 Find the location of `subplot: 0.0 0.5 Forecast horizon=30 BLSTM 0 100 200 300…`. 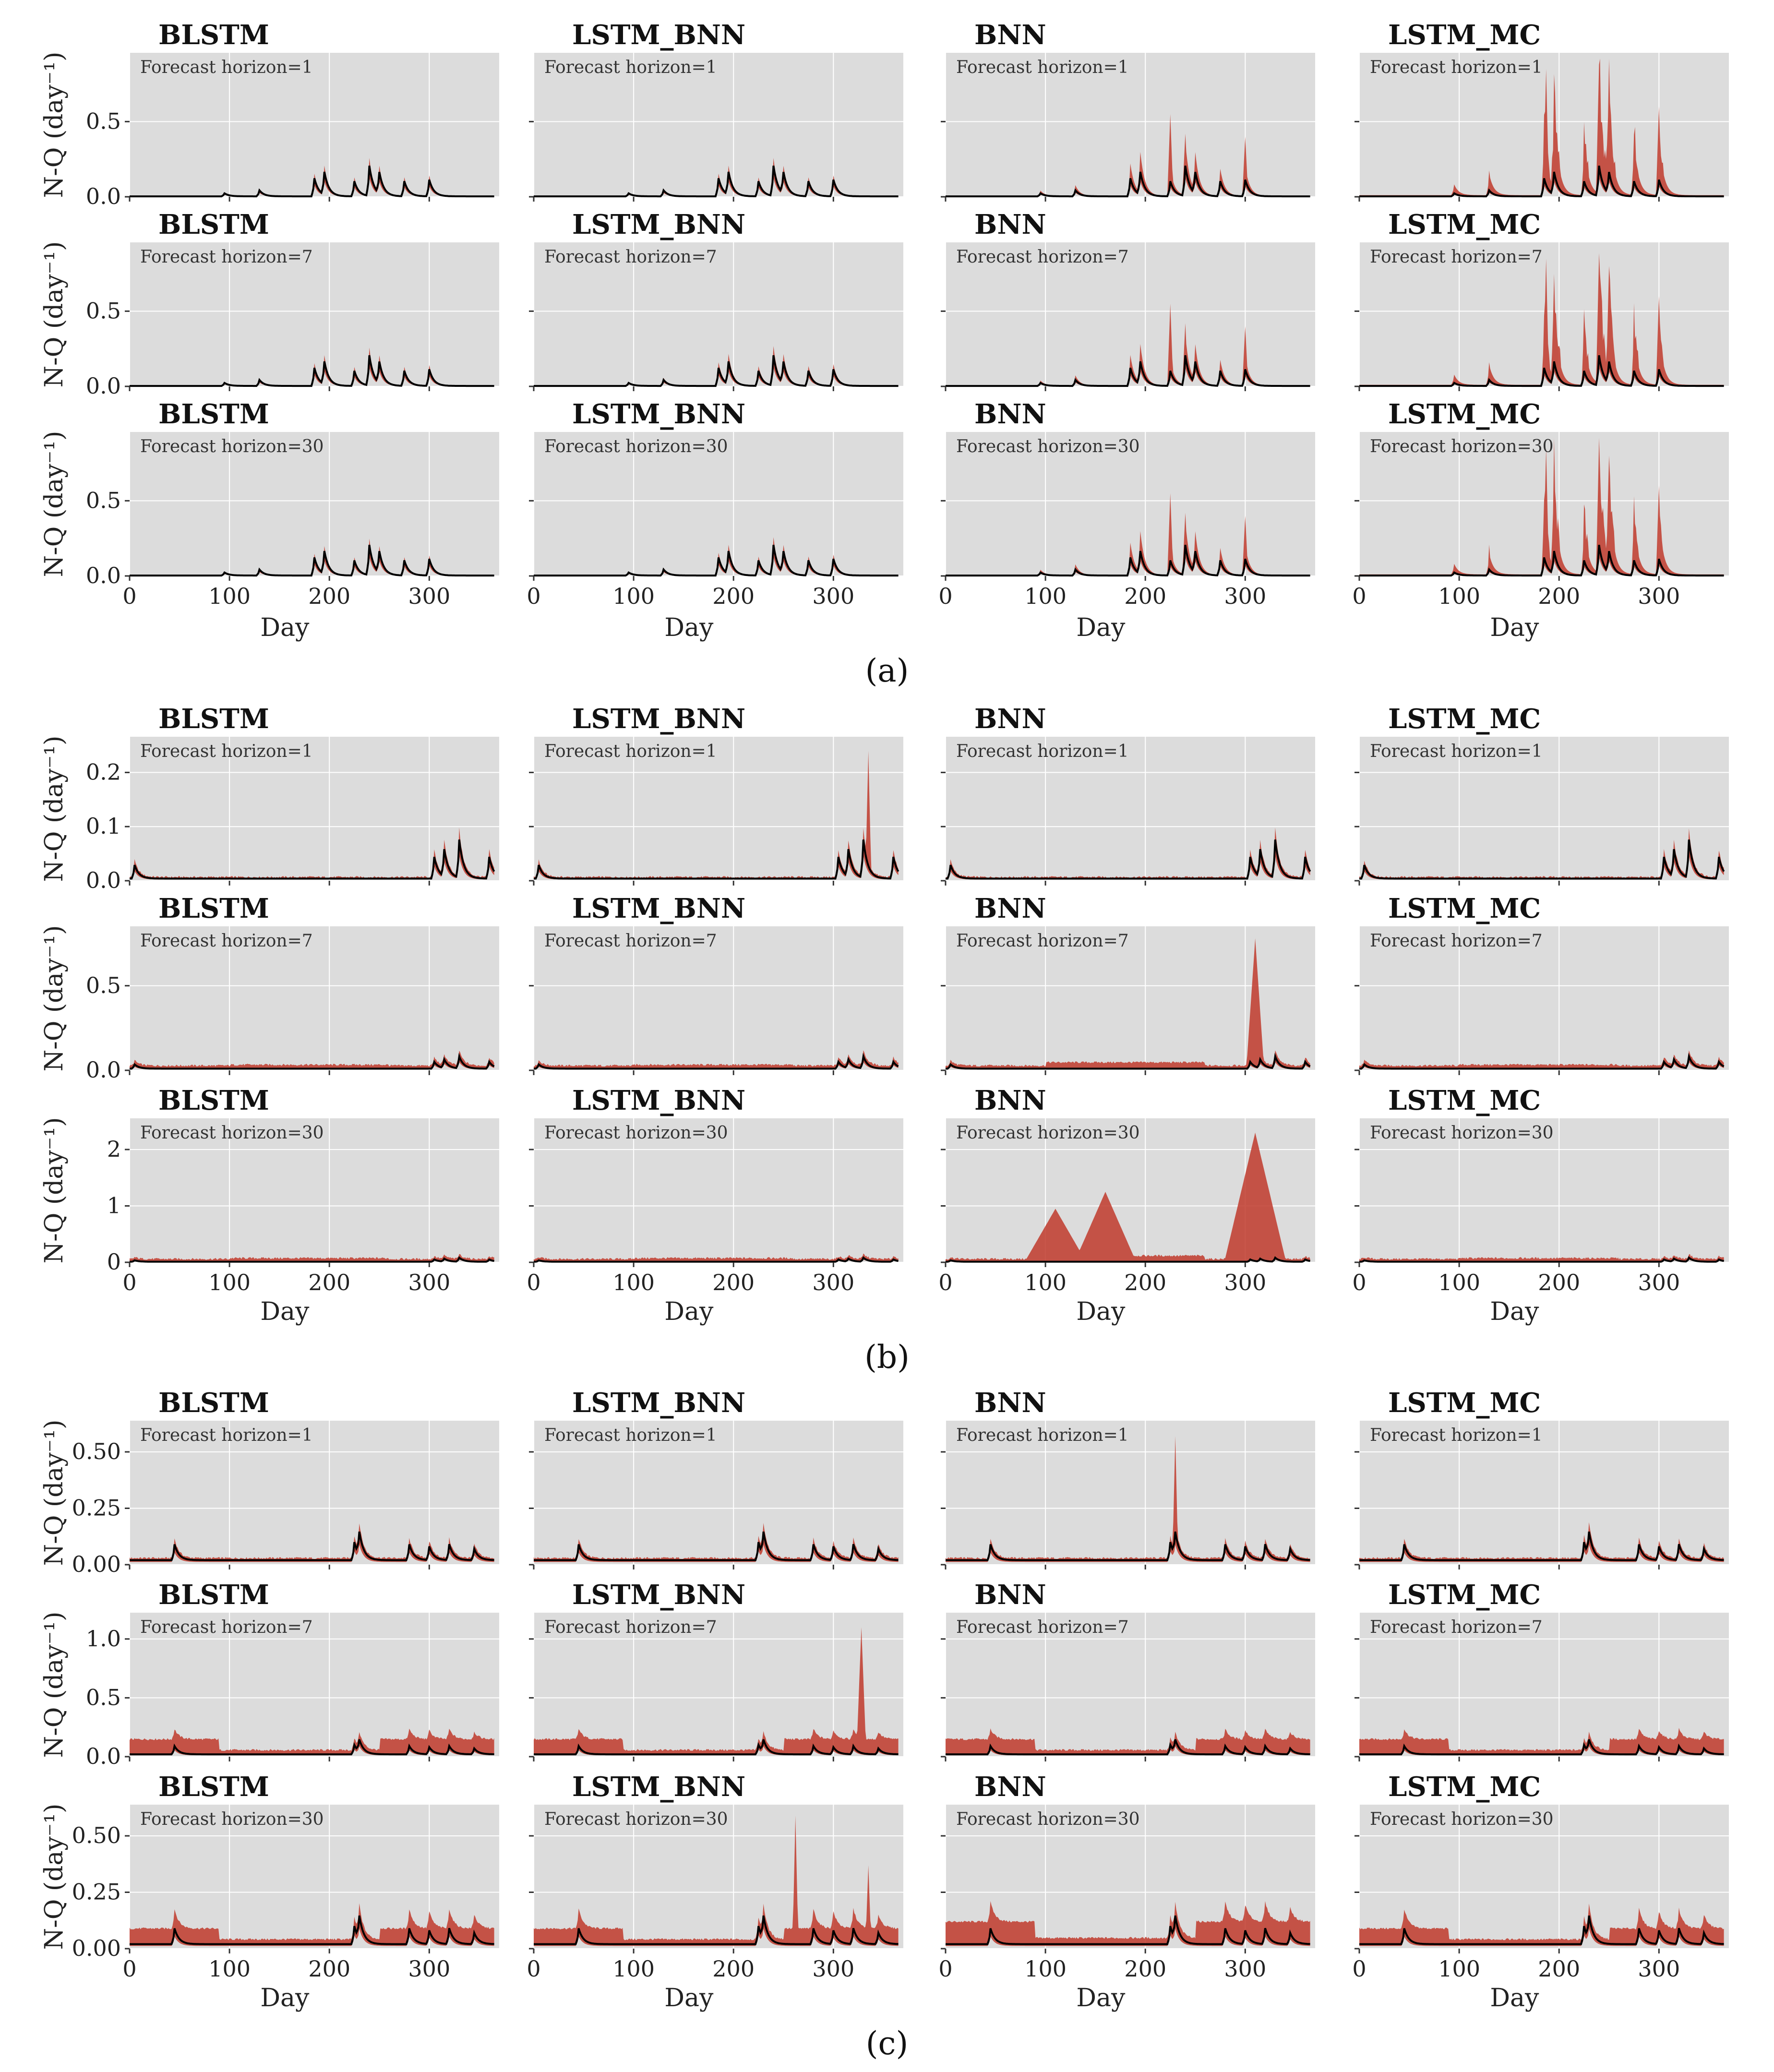

subplot: 0.0 0.5 Forecast horizon=30 BLSTM 0 100 200 300… is located at coordinates (269, 520).